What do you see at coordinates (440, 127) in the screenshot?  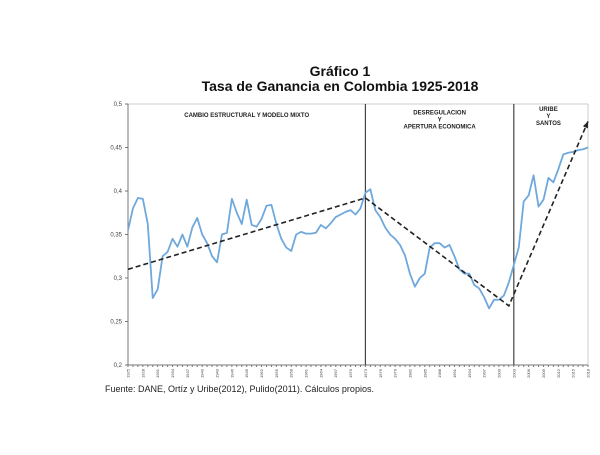 I see `period-label: APERTURA ECONOMICA` at bounding box center [440, 127].